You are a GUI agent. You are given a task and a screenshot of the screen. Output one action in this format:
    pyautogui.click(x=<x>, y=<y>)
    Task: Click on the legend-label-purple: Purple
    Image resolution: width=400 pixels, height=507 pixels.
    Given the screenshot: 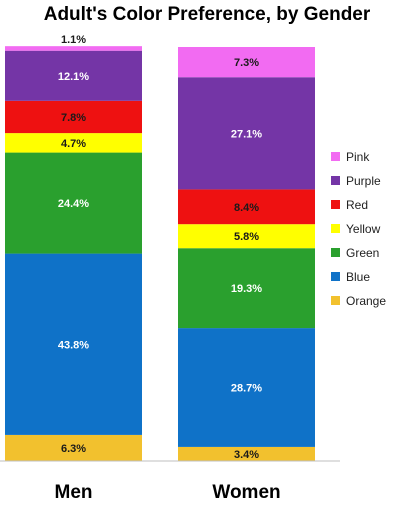 What is the action you would take?
    pyautogui.click(x=363, y=181)
    